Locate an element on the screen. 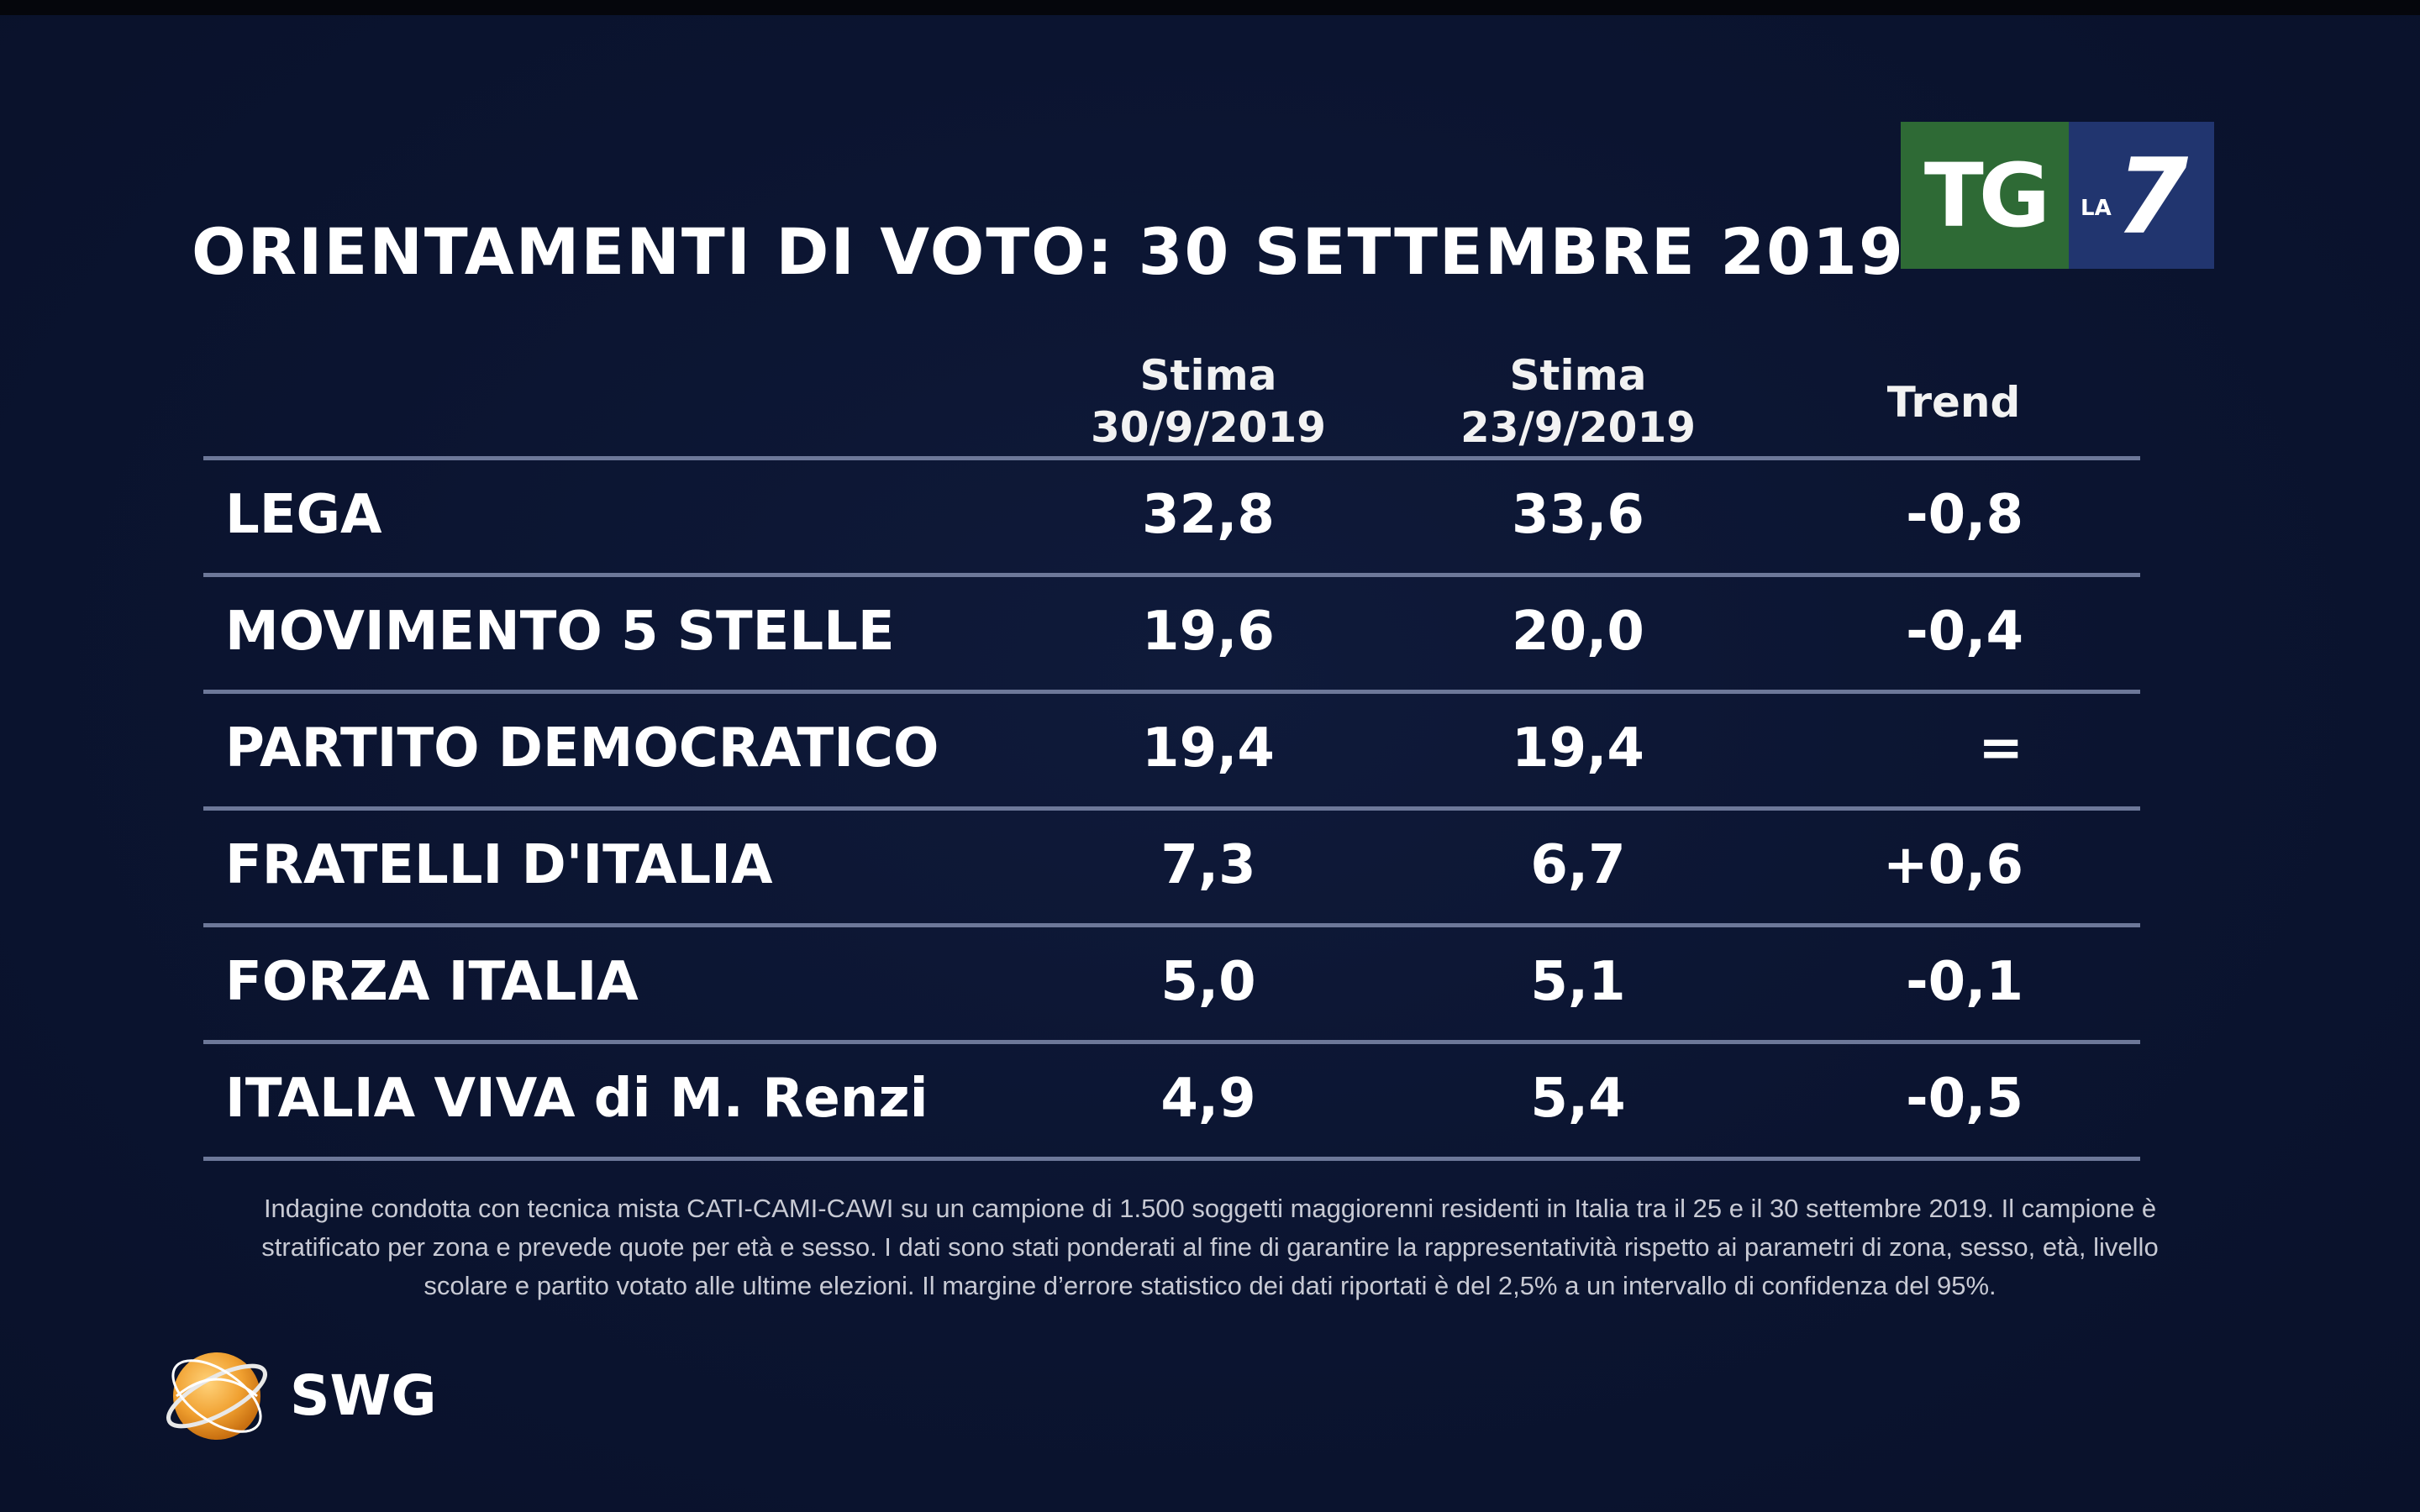 Image resolution: width=2420 pixels, height=1512 pixels. party-label: ITALIA VIVA di M. Renzi is located at coordinates (577, 1099).